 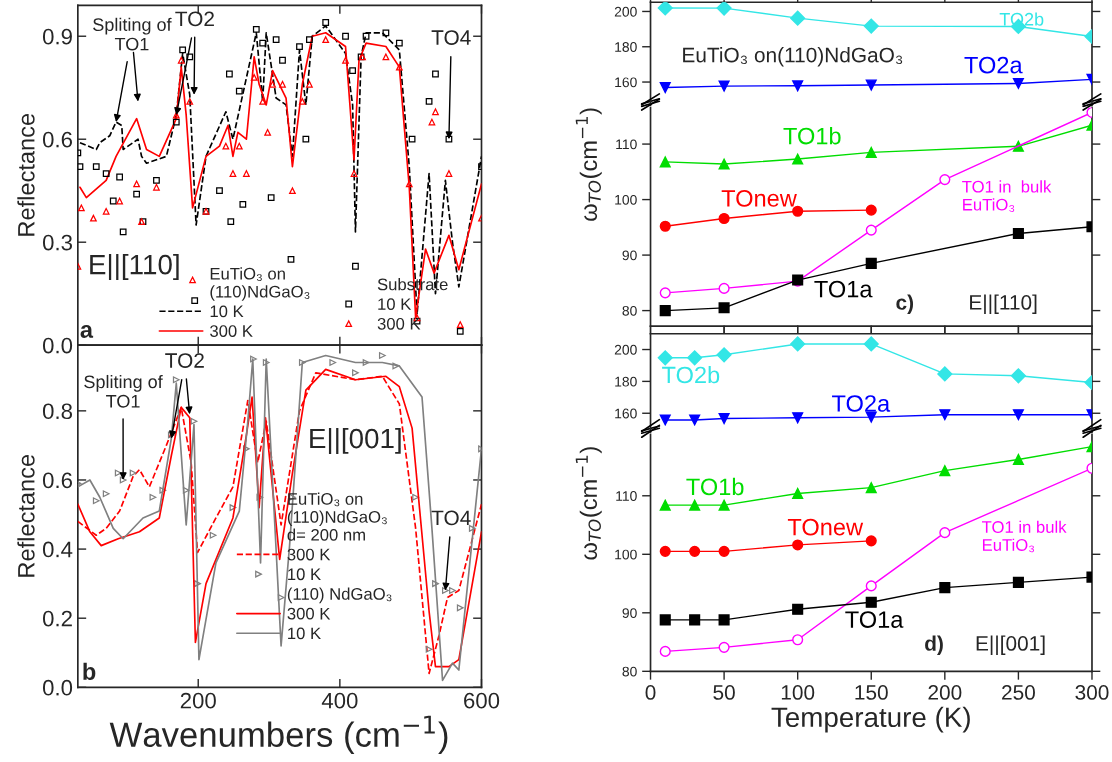 What do you see at coordinates (905, 304) in the screenshot?
I see `annotation: c)` at bounding box center [905, 304].